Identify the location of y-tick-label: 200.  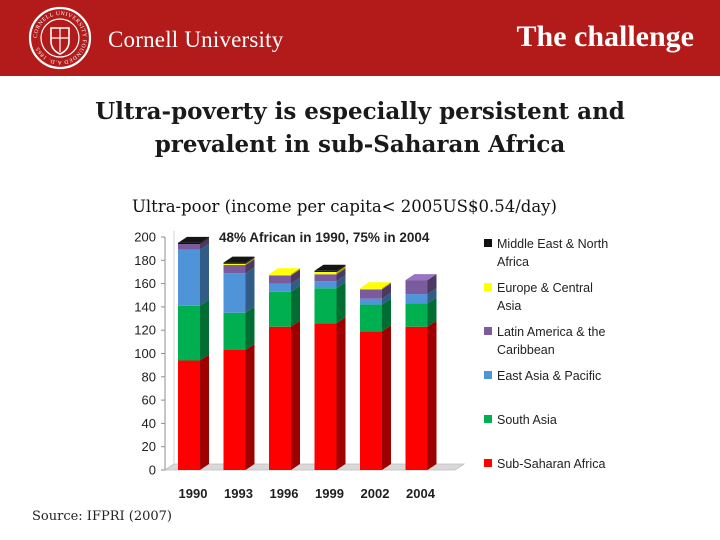
(145, 237).